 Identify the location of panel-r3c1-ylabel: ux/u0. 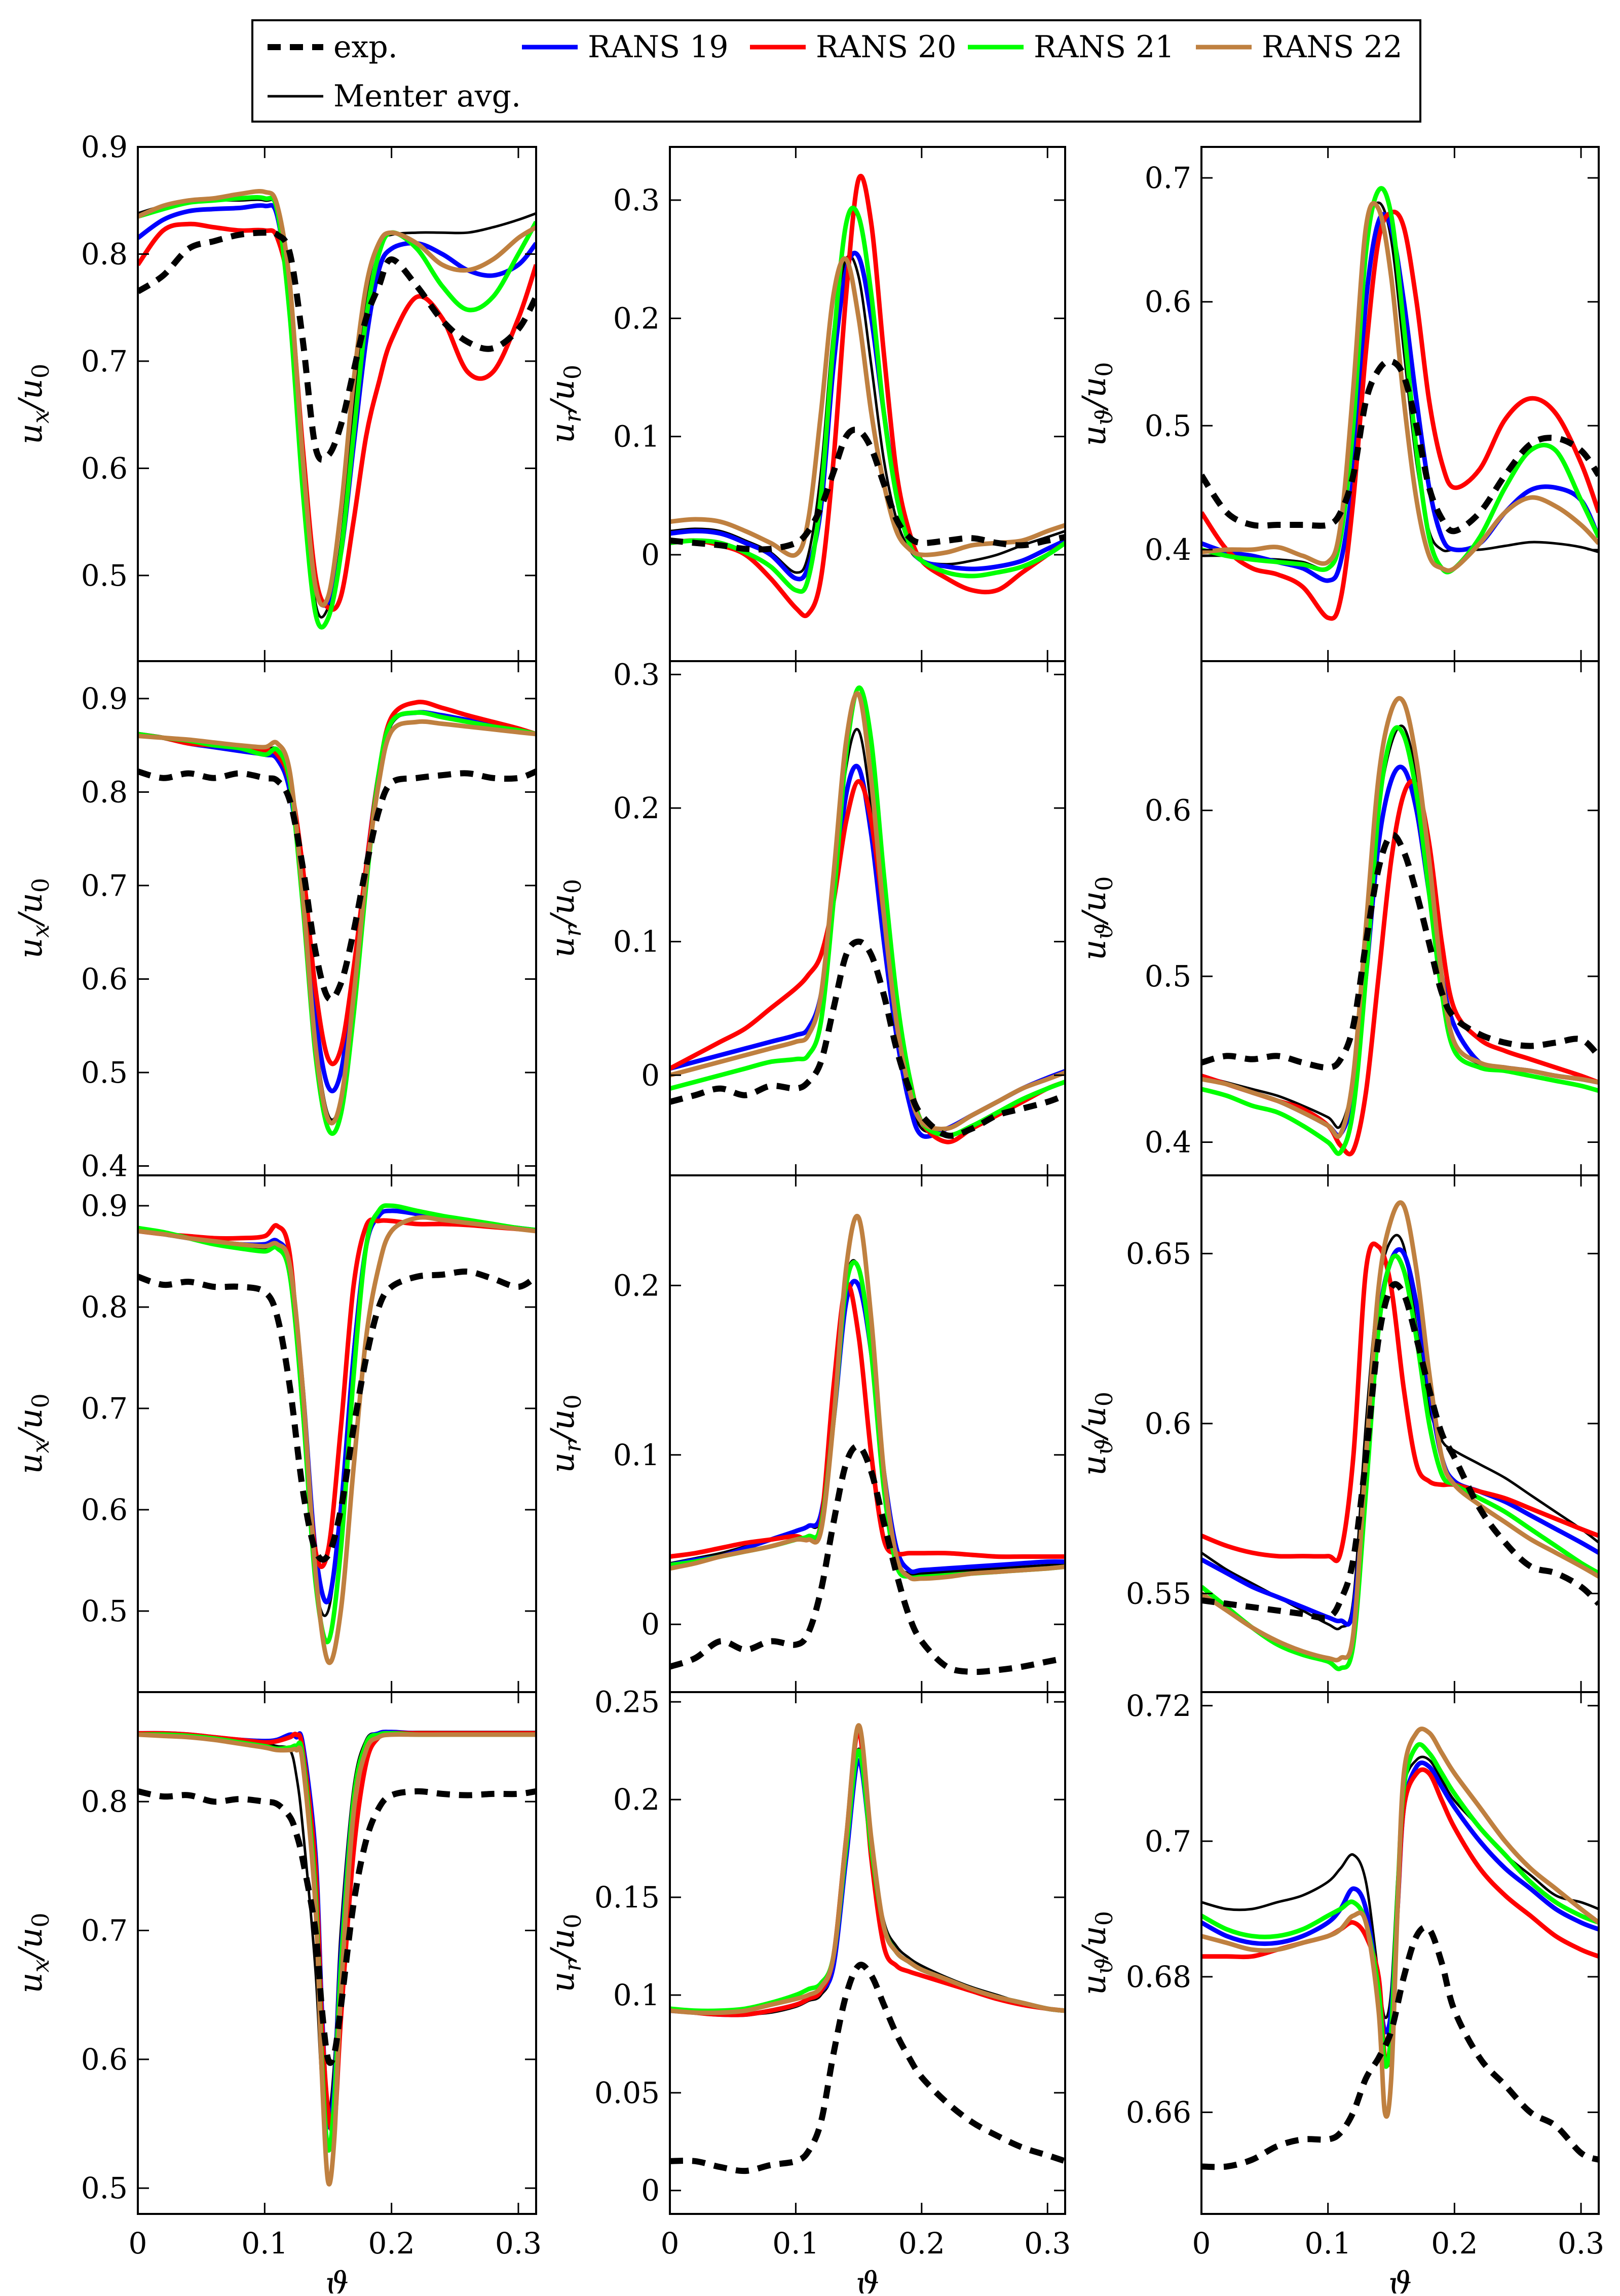
(33, 1433).